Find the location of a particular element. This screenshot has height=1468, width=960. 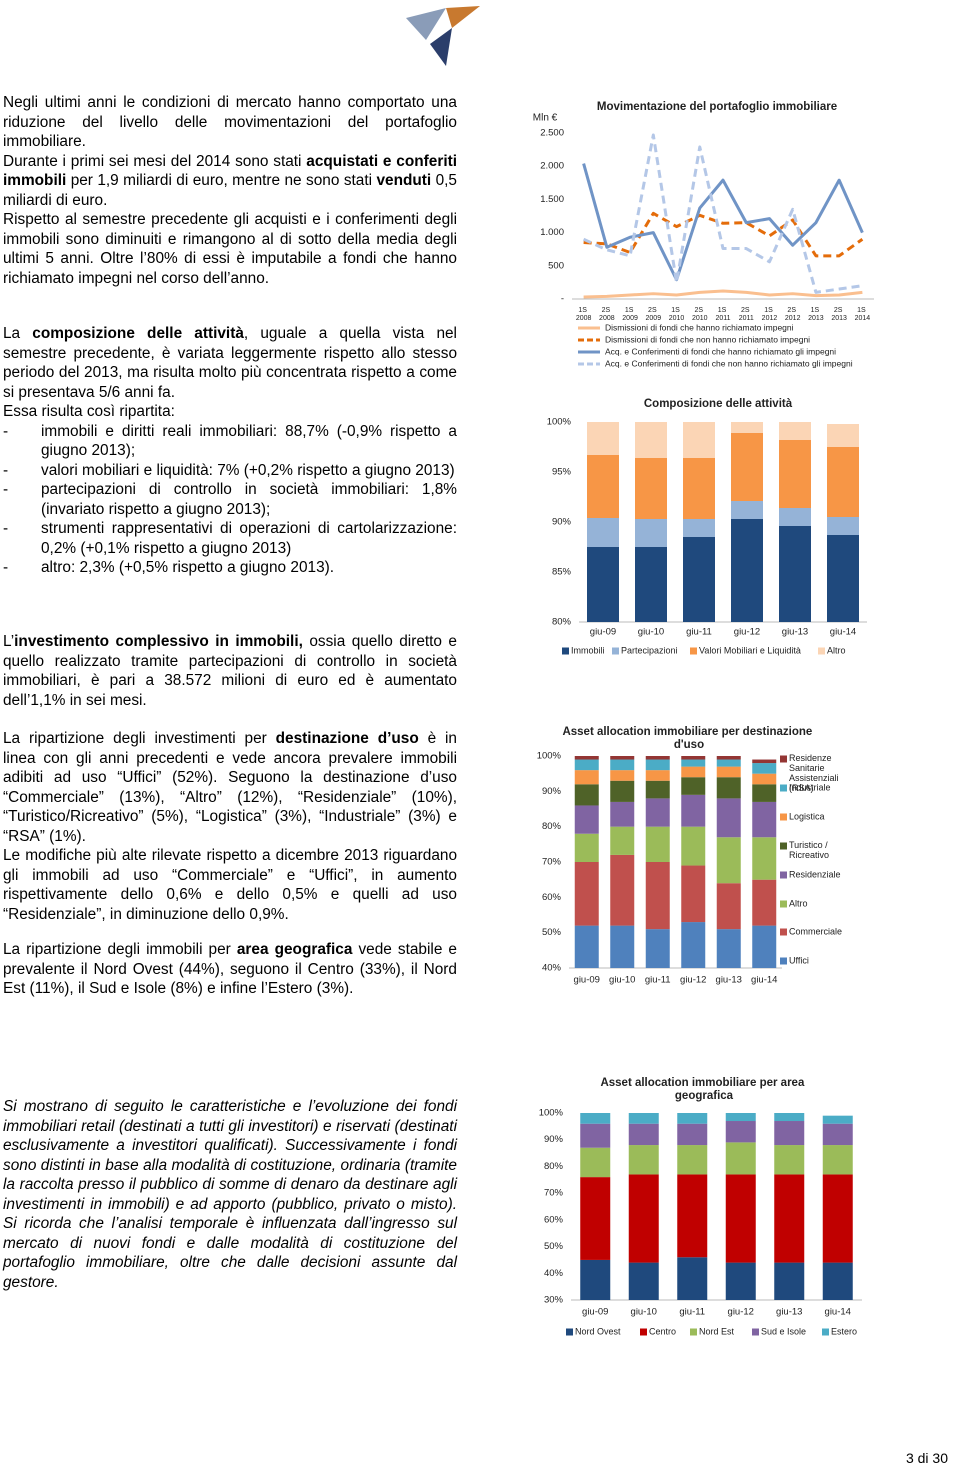

chart-title: Composizione delle attività is located at coordinates (718, 404).